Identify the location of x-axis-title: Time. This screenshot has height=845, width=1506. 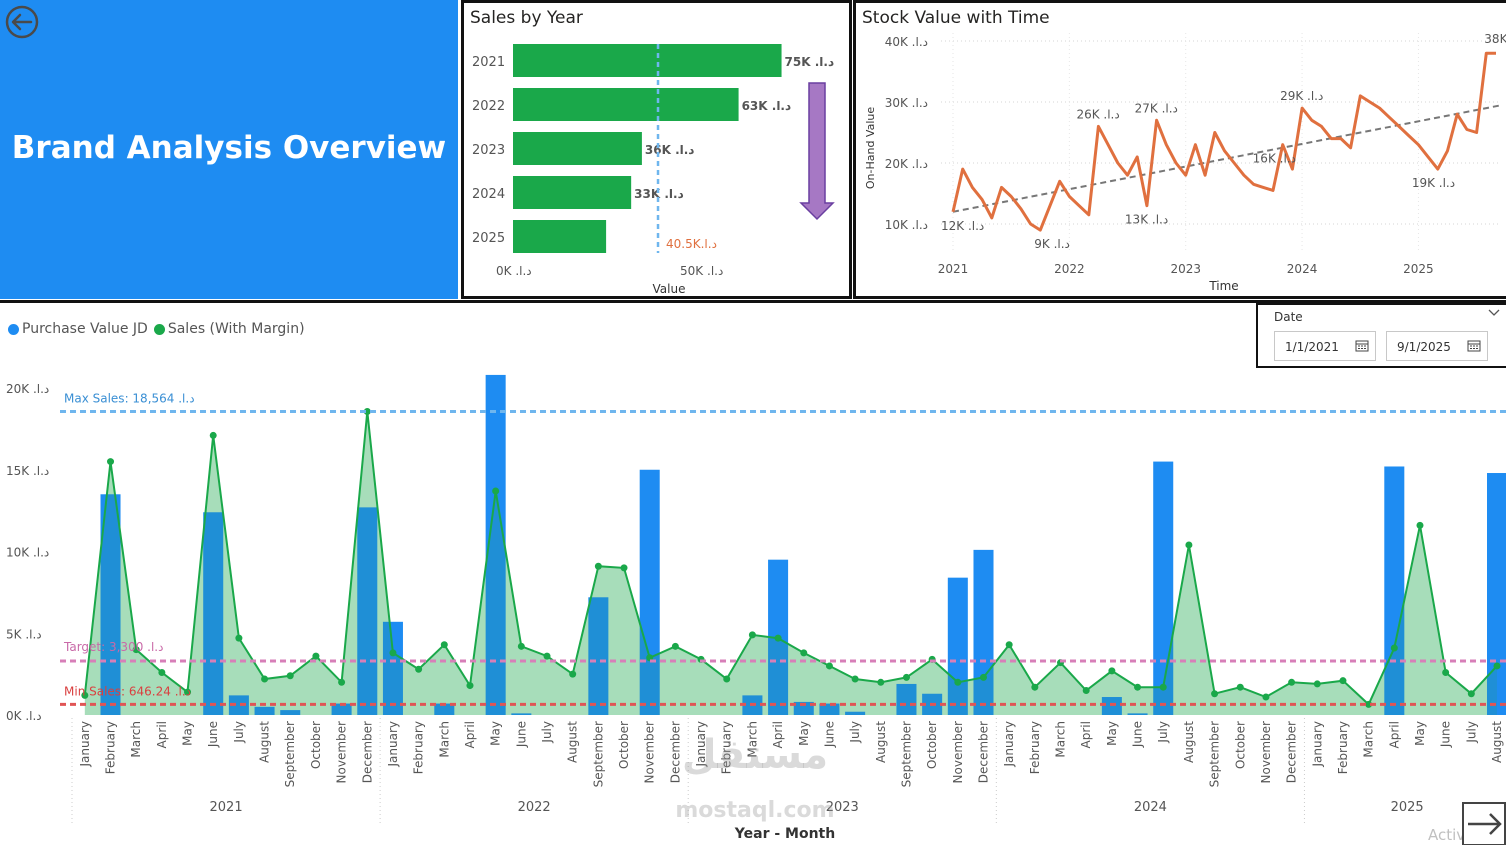
(1223, 286).